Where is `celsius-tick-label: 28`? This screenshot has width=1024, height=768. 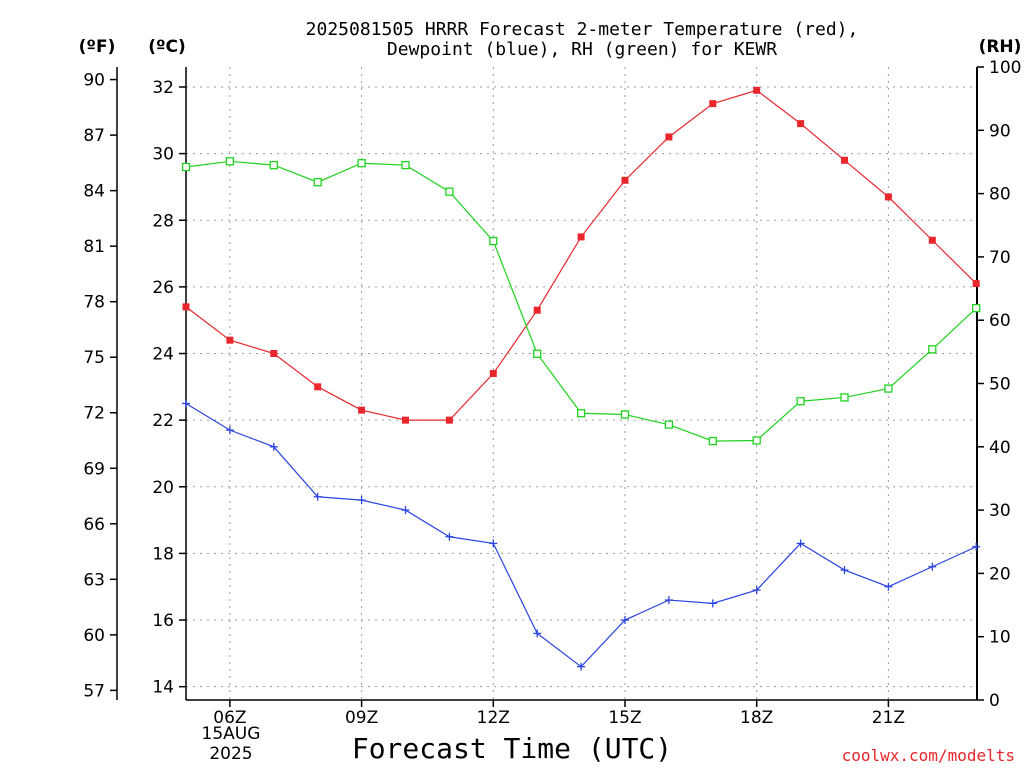
celsius-tick-label: 28 is located at coordinates (163, 221).